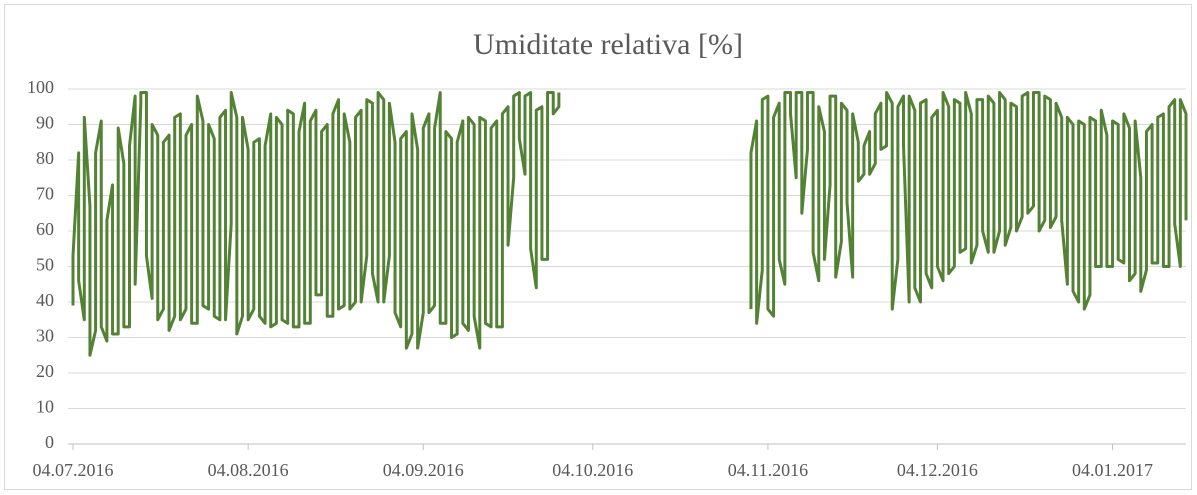  What do you see at coordinates (1112, 470) in the screenshot?
I see `x-tick-label: 04.01.2017` at bounding box center [1112, 470].